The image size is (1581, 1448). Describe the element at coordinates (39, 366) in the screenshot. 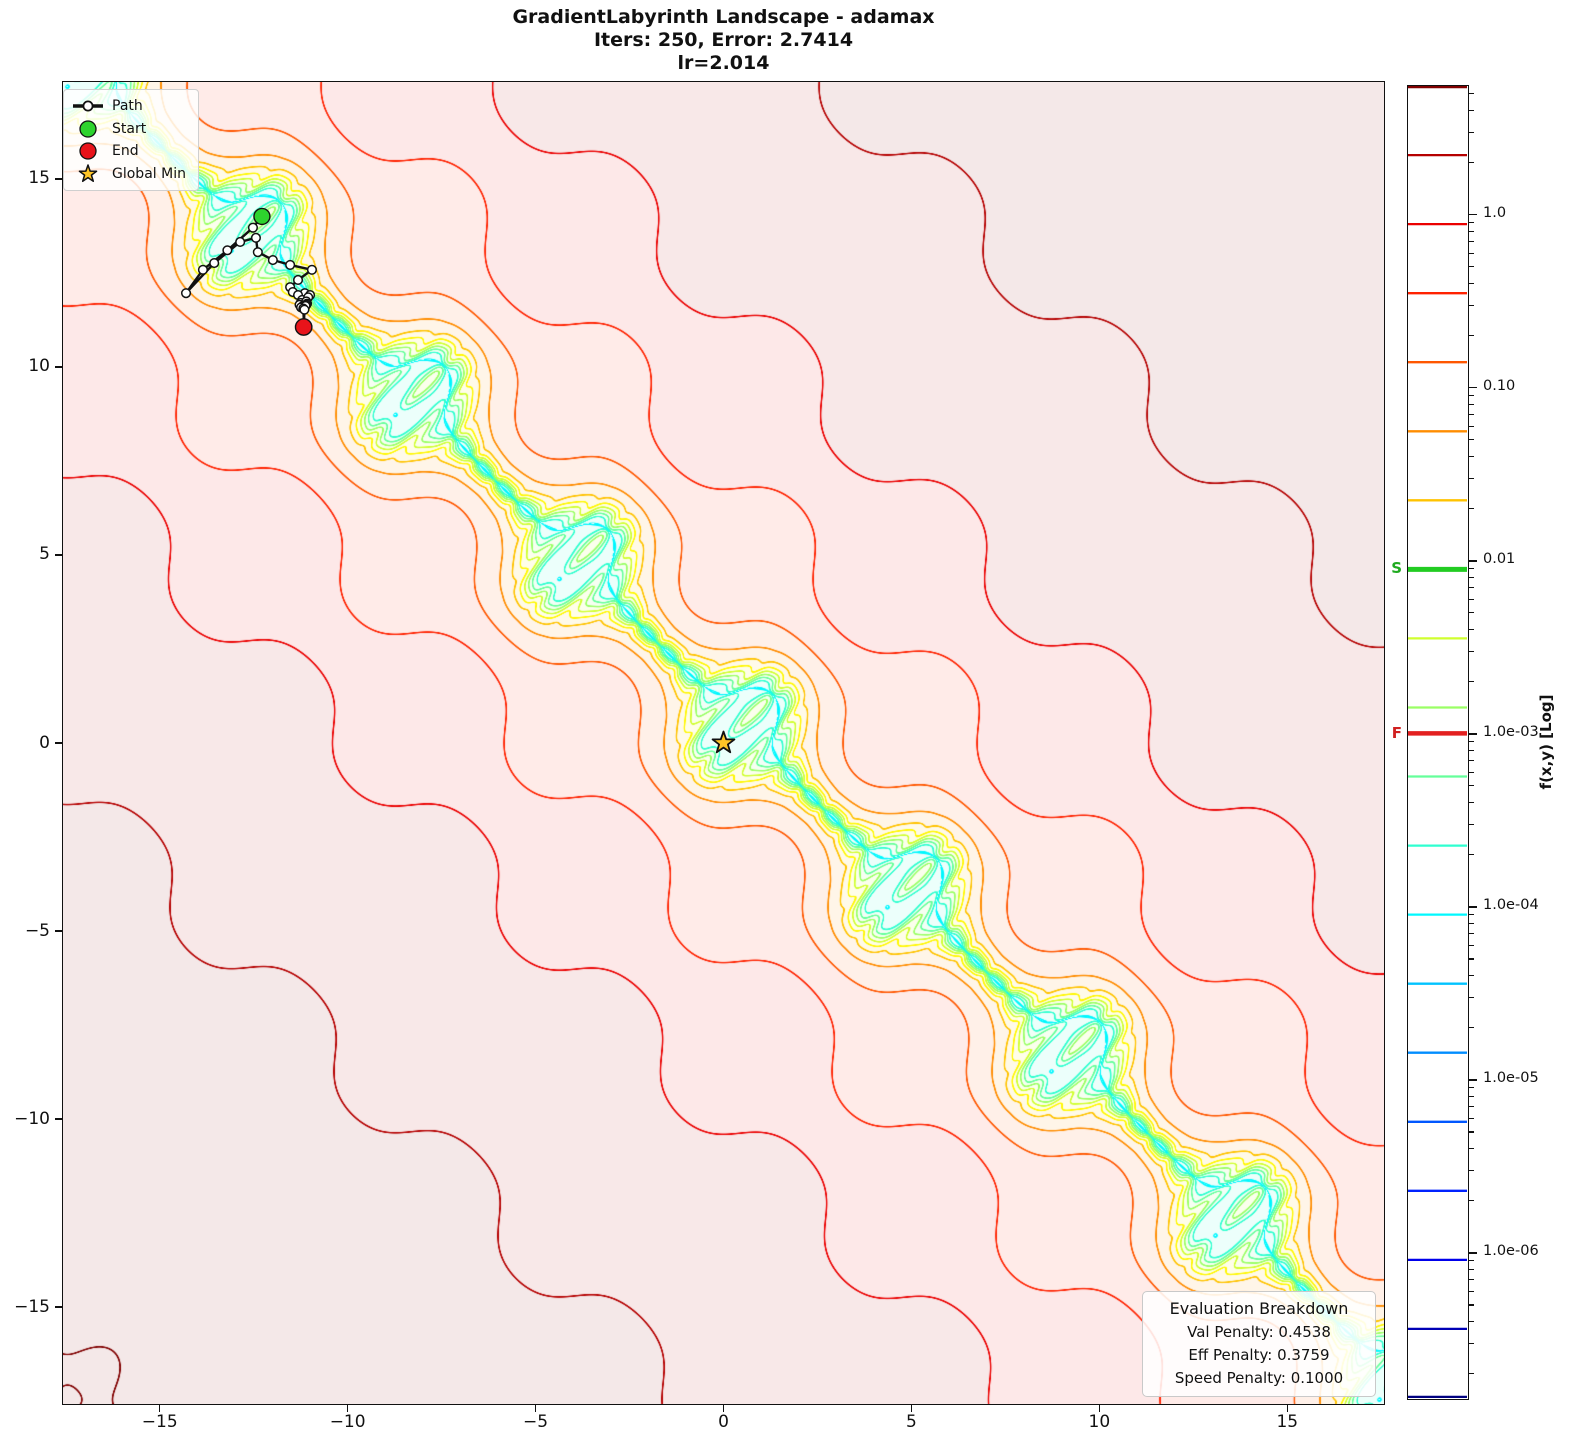

I see `y-tick-label: 10` at that location.